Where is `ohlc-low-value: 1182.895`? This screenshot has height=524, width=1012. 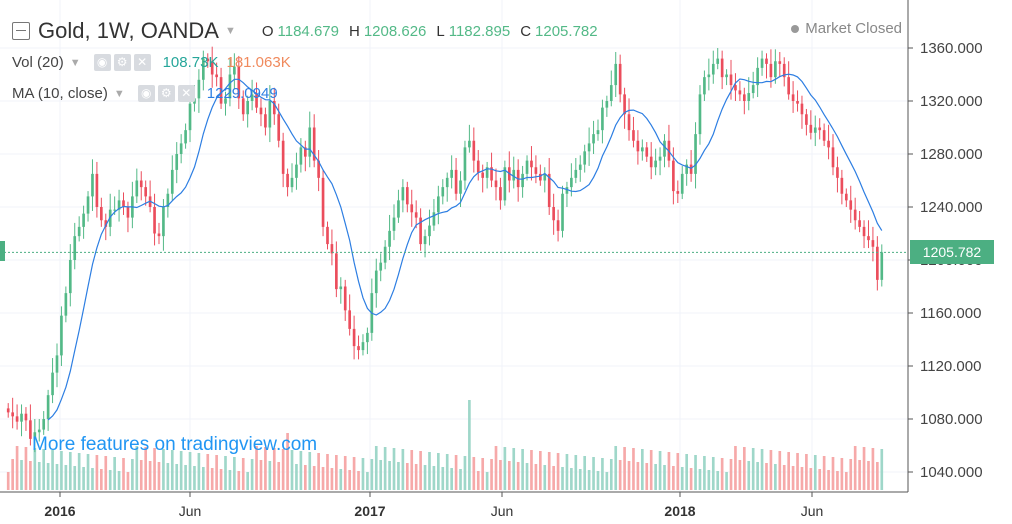 ohlc-low-value: 1182.895 is located at coordinates (479, 31).